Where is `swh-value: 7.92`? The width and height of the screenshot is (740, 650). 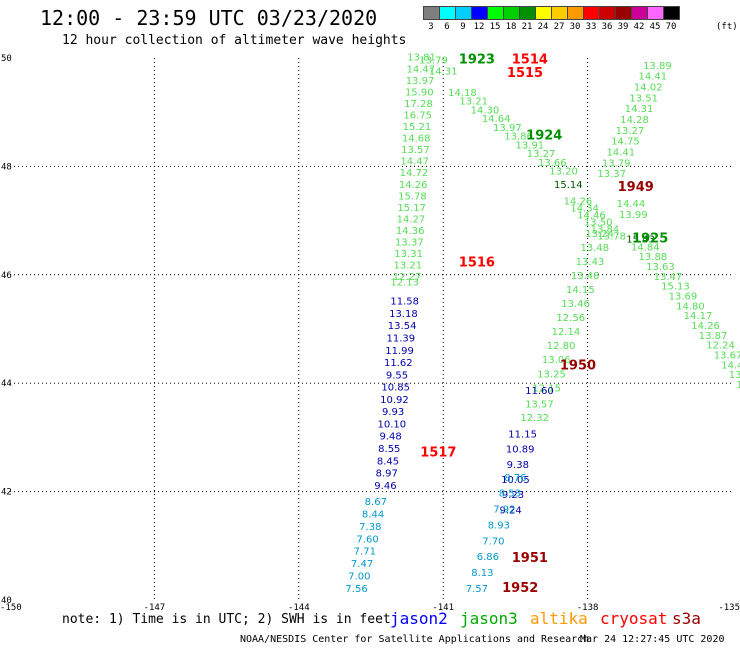 swh-value: 7.92 is located at coordinates (504, 510).